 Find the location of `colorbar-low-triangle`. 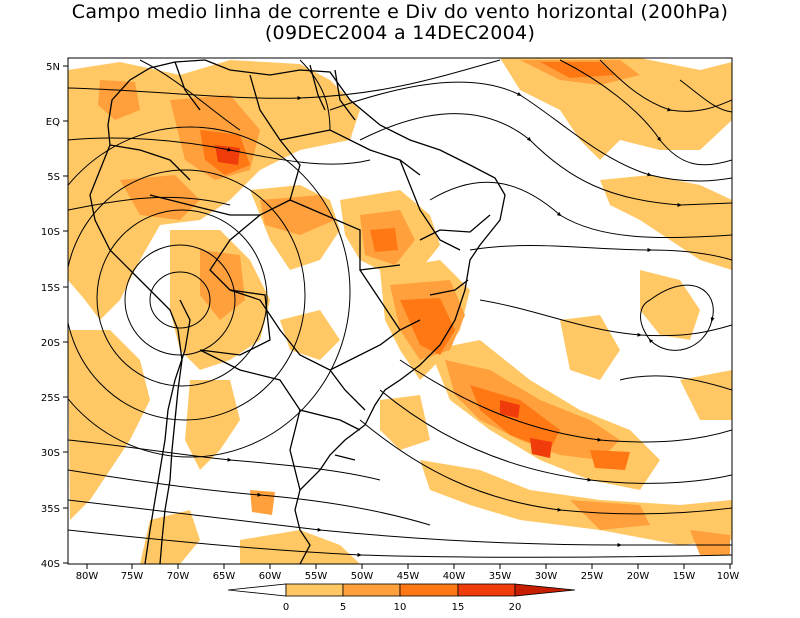

colorbar-low-triangle is located at coordinates (257, 590).